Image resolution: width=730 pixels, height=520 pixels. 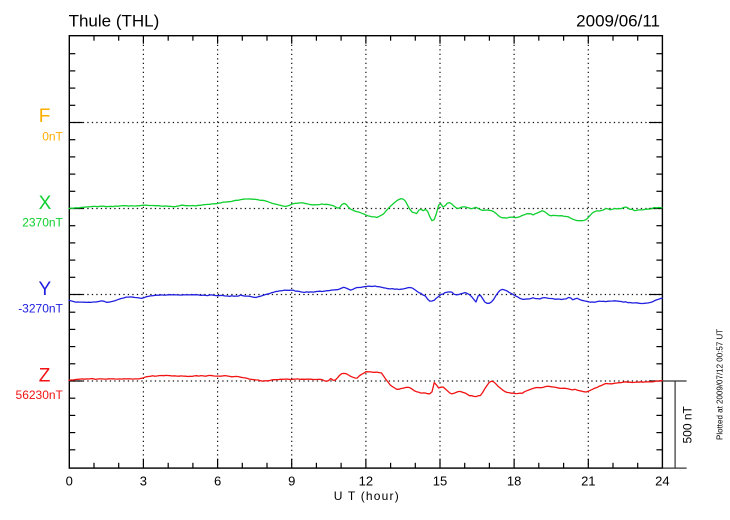 What do you see at coordinates (143, 481) in the screenshot?
I see `svg-text: 3` at bounding box center [143, 481].